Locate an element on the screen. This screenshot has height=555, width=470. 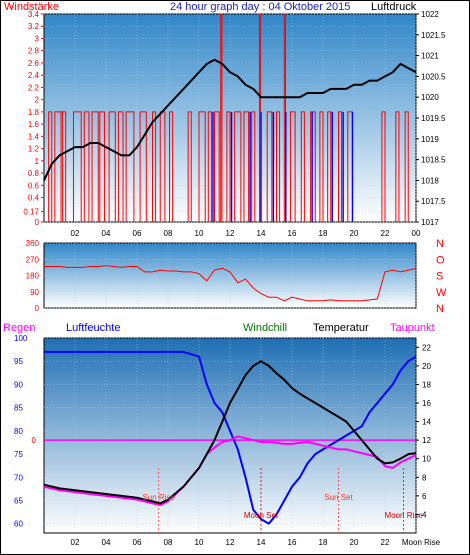
x-tick-label-bottom: 10 is located at coordinates (199, 542).